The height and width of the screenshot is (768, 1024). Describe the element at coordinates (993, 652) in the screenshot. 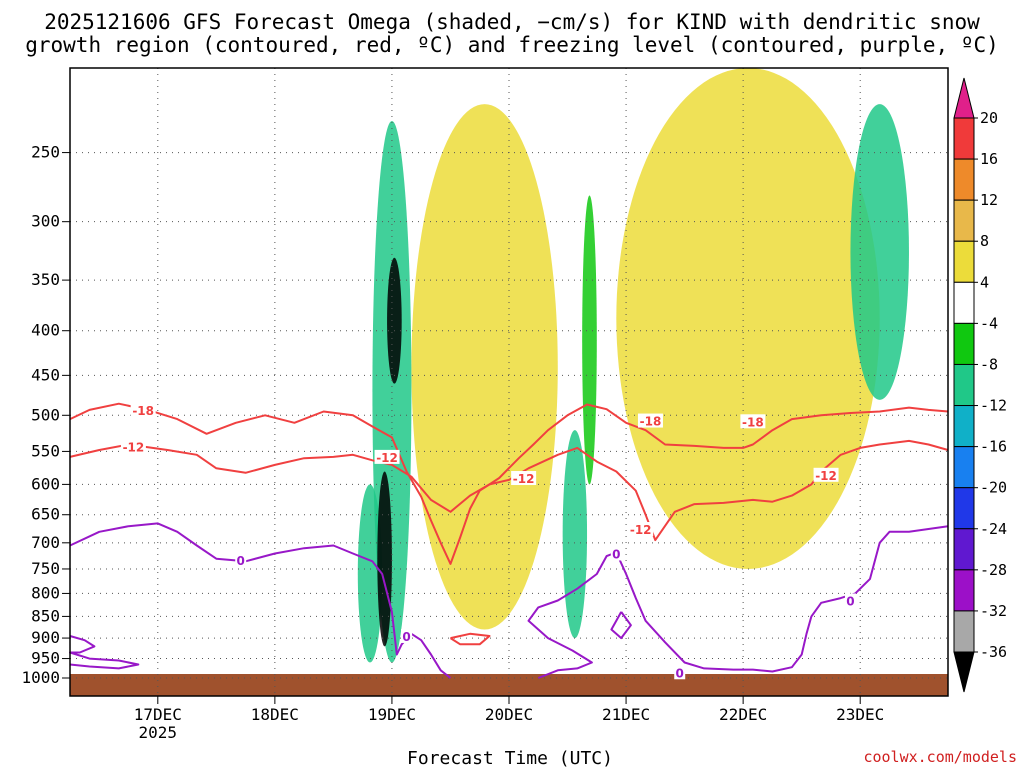

I see `colorbar-label: -36` at that location.